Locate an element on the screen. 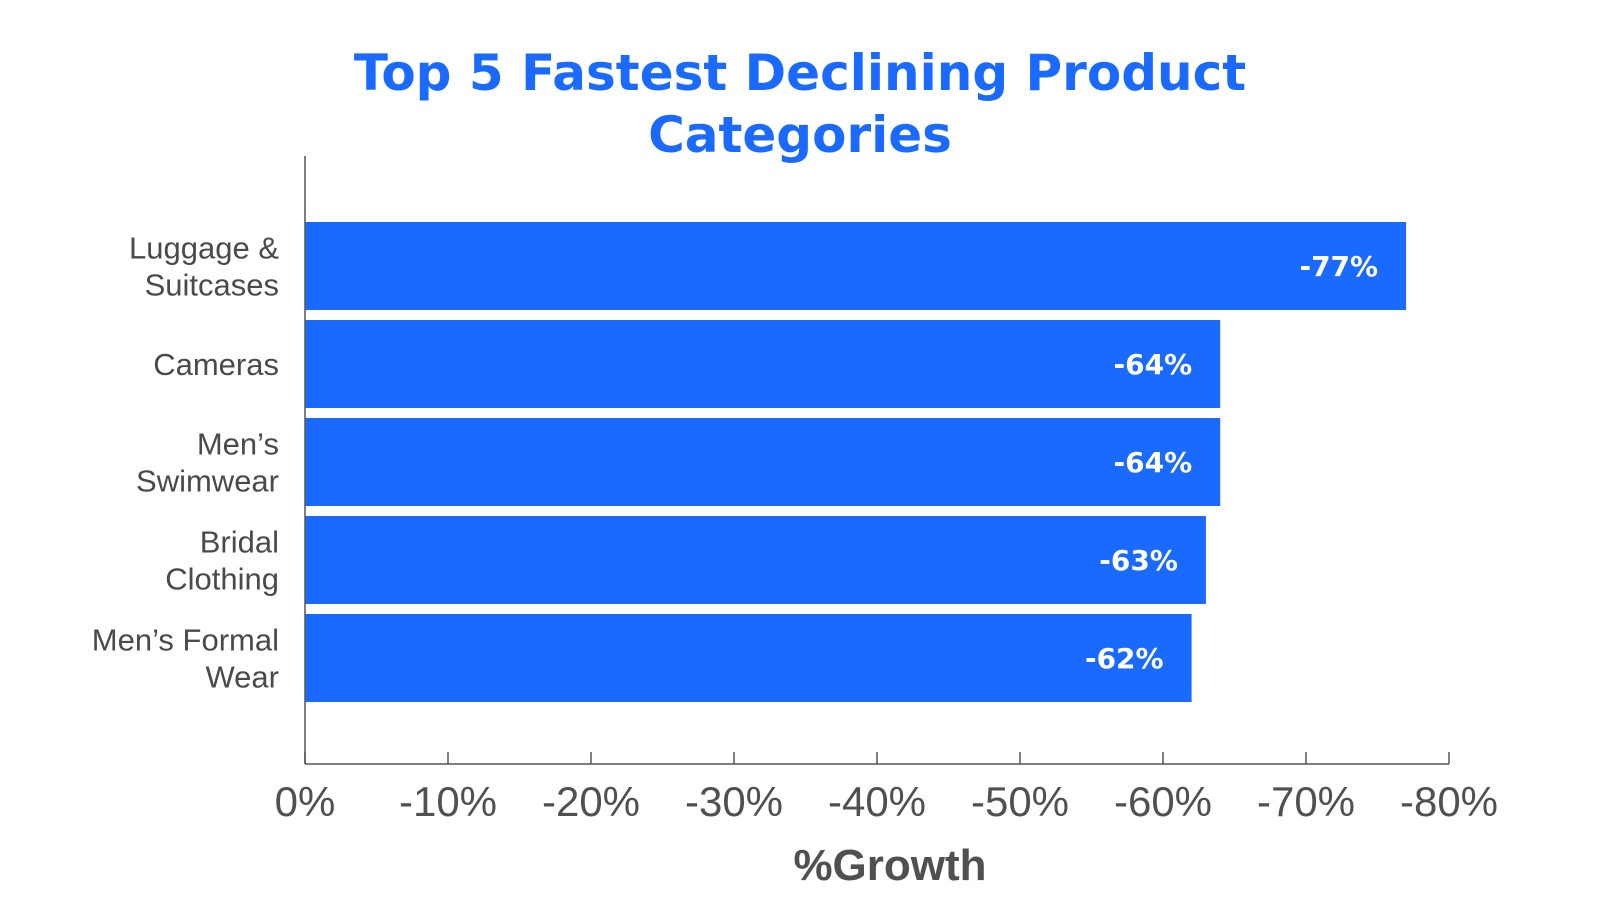 The height and width of the screenshot is (900, 1600). category-label-0-0: Luggage & is located at coordinates (204, 248).